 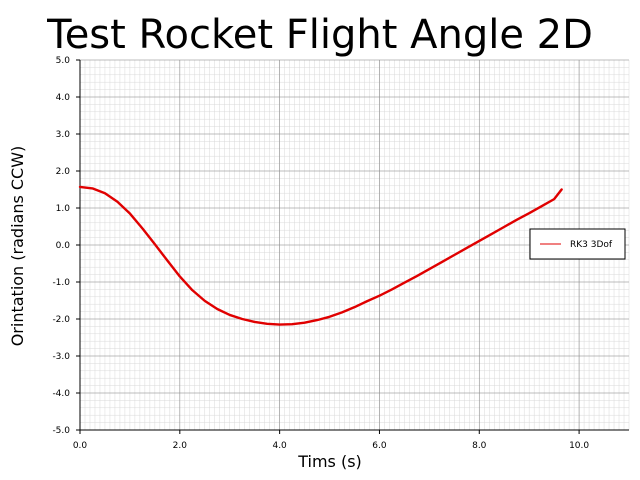 I want to click on y-tick-label: 5.0, so click(x=63, y=61).